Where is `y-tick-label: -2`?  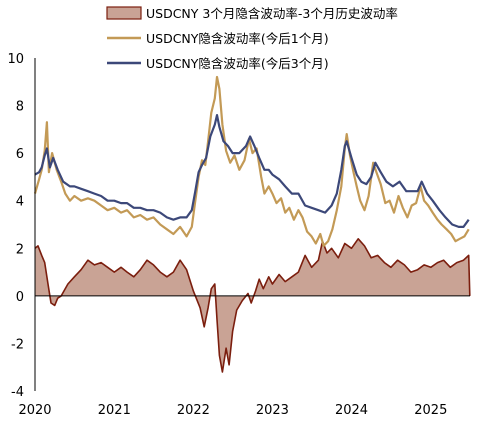 y-tick-label: -2 is located at coordinates (17, 344).